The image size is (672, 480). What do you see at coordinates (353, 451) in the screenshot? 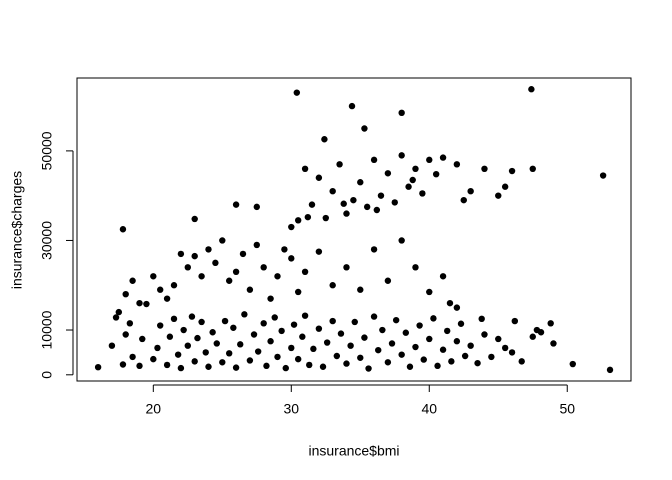
I see `x-axis-label: insurance$bmi` at bounding box center [353, 451].